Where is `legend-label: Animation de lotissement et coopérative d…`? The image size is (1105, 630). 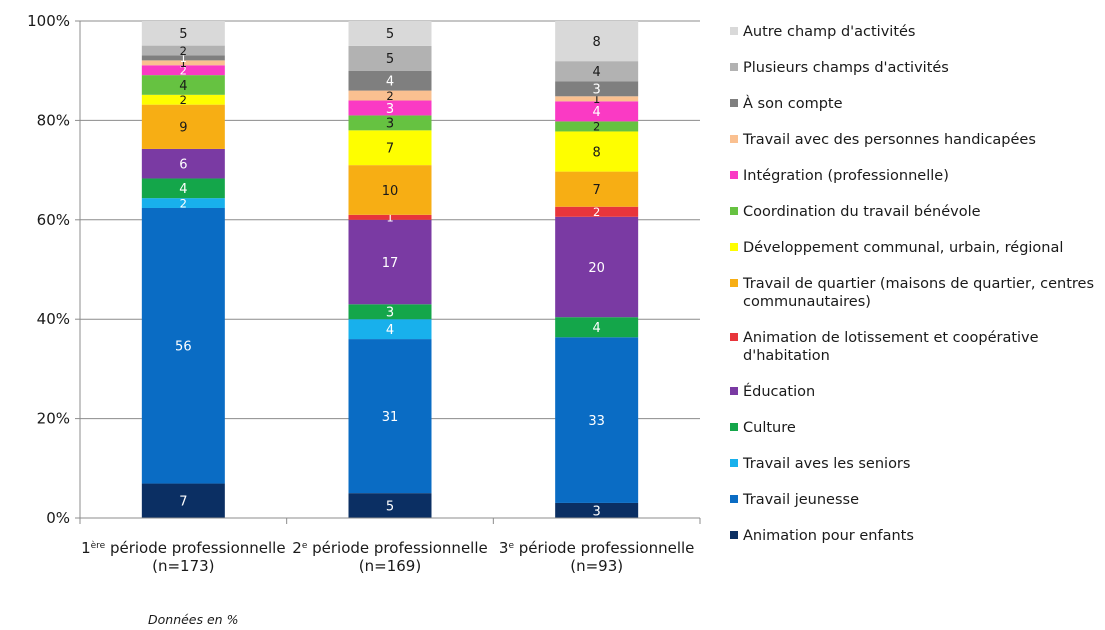
legend-label: Animation de lotissement et coopérative d… is located at coordinates (891, 347).